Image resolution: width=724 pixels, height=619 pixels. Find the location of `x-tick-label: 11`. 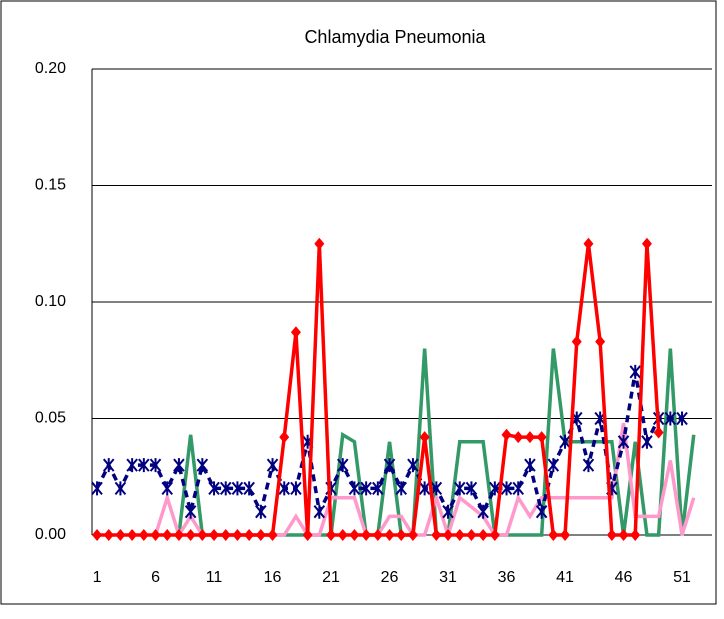

x-tick-label: 11 is located at coordinates (214, 577).